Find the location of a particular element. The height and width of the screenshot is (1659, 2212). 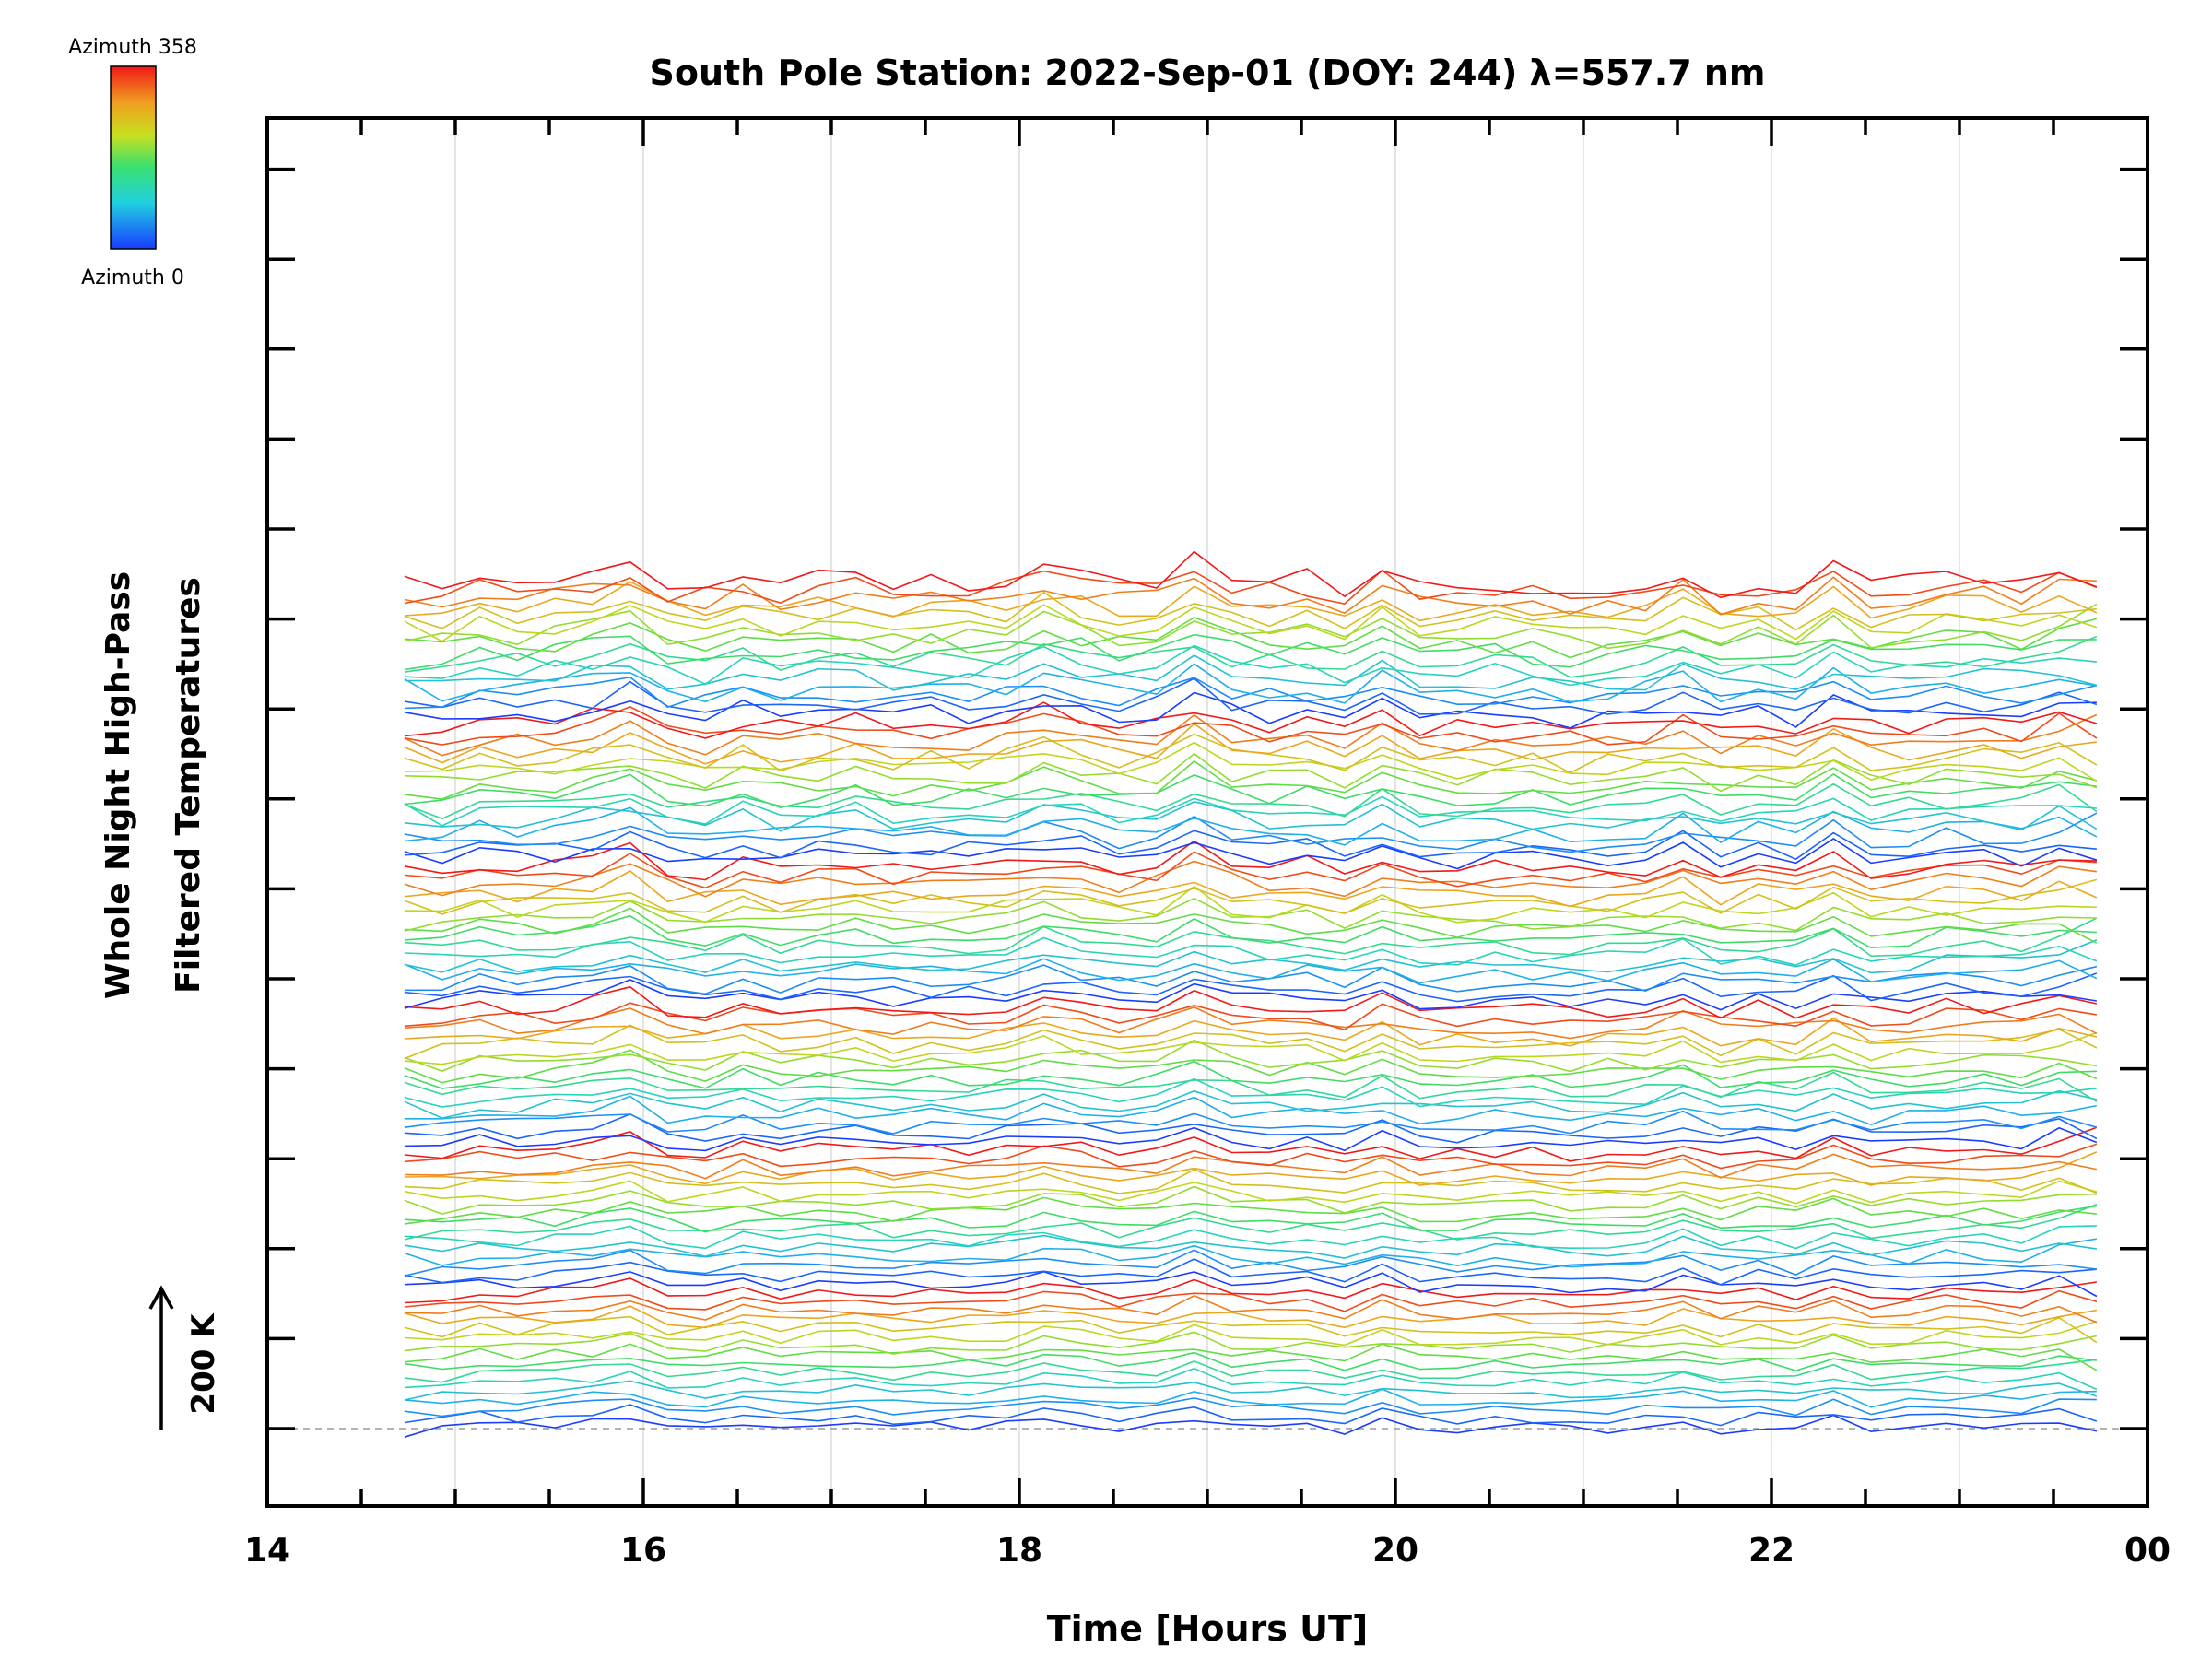

scale-bar-arrow-head is located at coordinates (161, 1297).